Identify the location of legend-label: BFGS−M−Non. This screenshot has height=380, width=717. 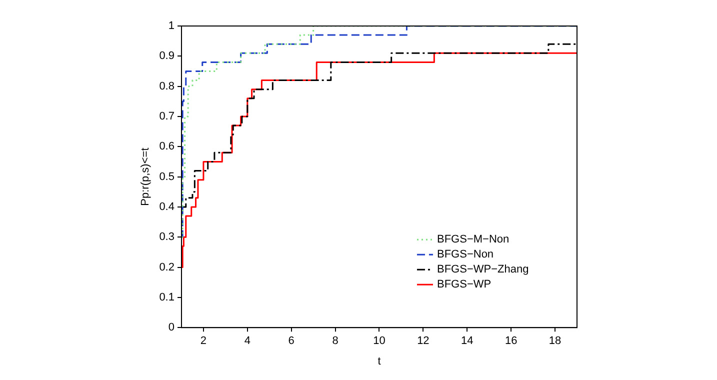
(473, 240).